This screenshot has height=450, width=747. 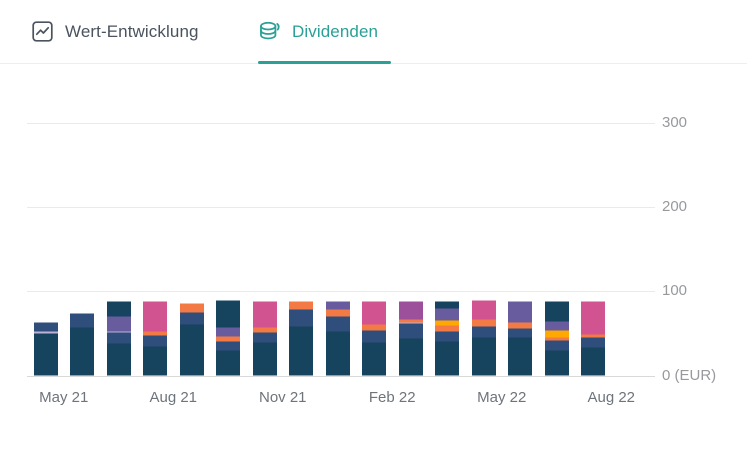 I want to click on x-axis-label-may-21: May 21, so click(x=64, y=397).